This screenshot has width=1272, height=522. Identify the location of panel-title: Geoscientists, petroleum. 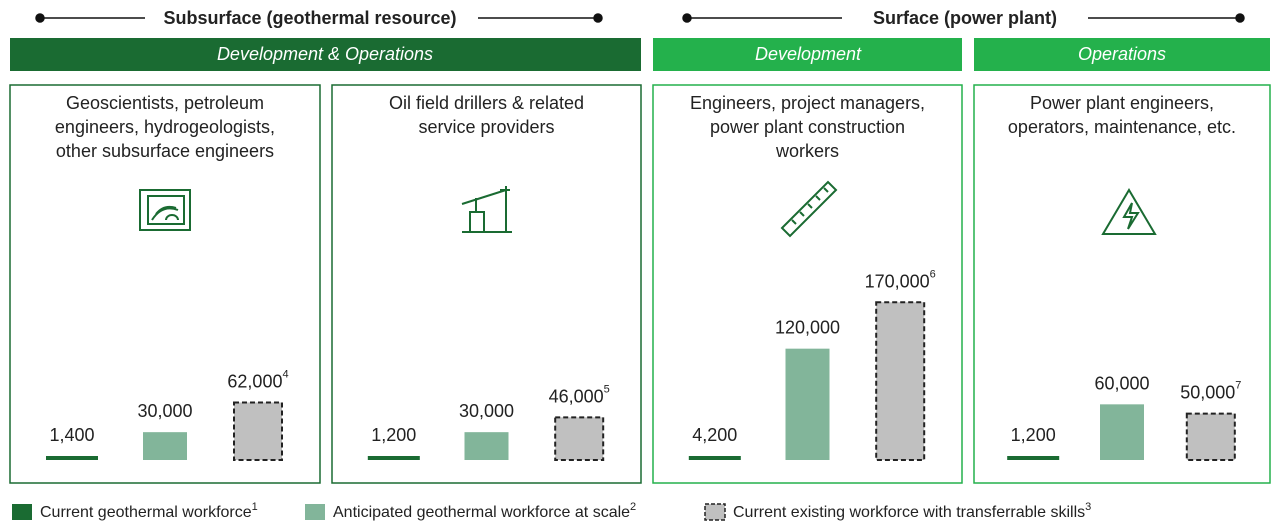
(165, 103).